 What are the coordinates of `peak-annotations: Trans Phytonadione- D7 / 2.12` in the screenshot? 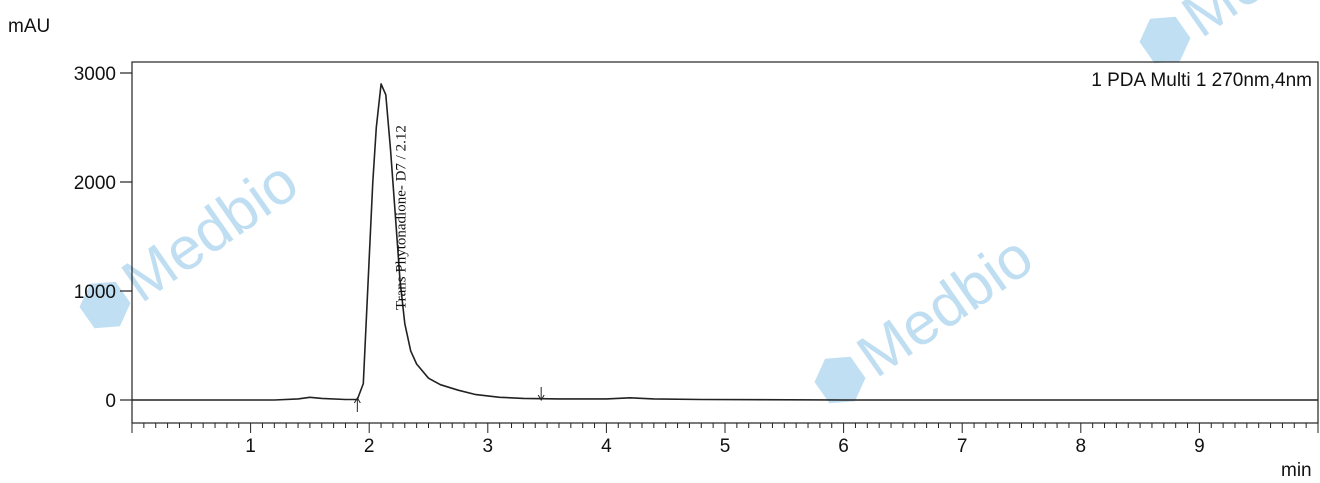 It's located at (401, 217).